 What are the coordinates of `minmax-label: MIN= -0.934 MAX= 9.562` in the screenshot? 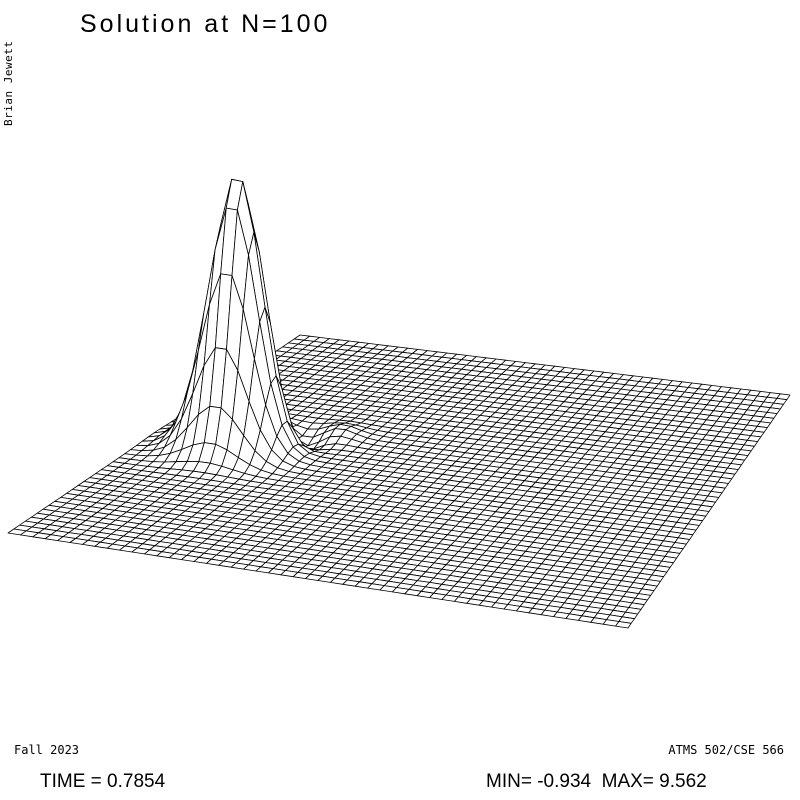 It's located at (596, 781).